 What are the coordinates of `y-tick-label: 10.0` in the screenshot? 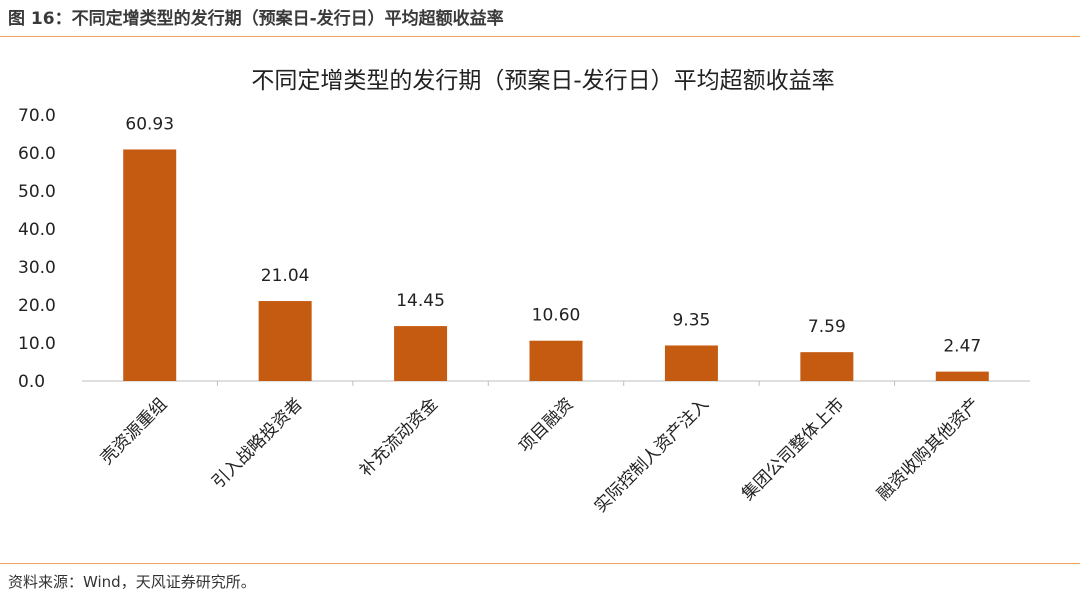 It's located at (37, 344).